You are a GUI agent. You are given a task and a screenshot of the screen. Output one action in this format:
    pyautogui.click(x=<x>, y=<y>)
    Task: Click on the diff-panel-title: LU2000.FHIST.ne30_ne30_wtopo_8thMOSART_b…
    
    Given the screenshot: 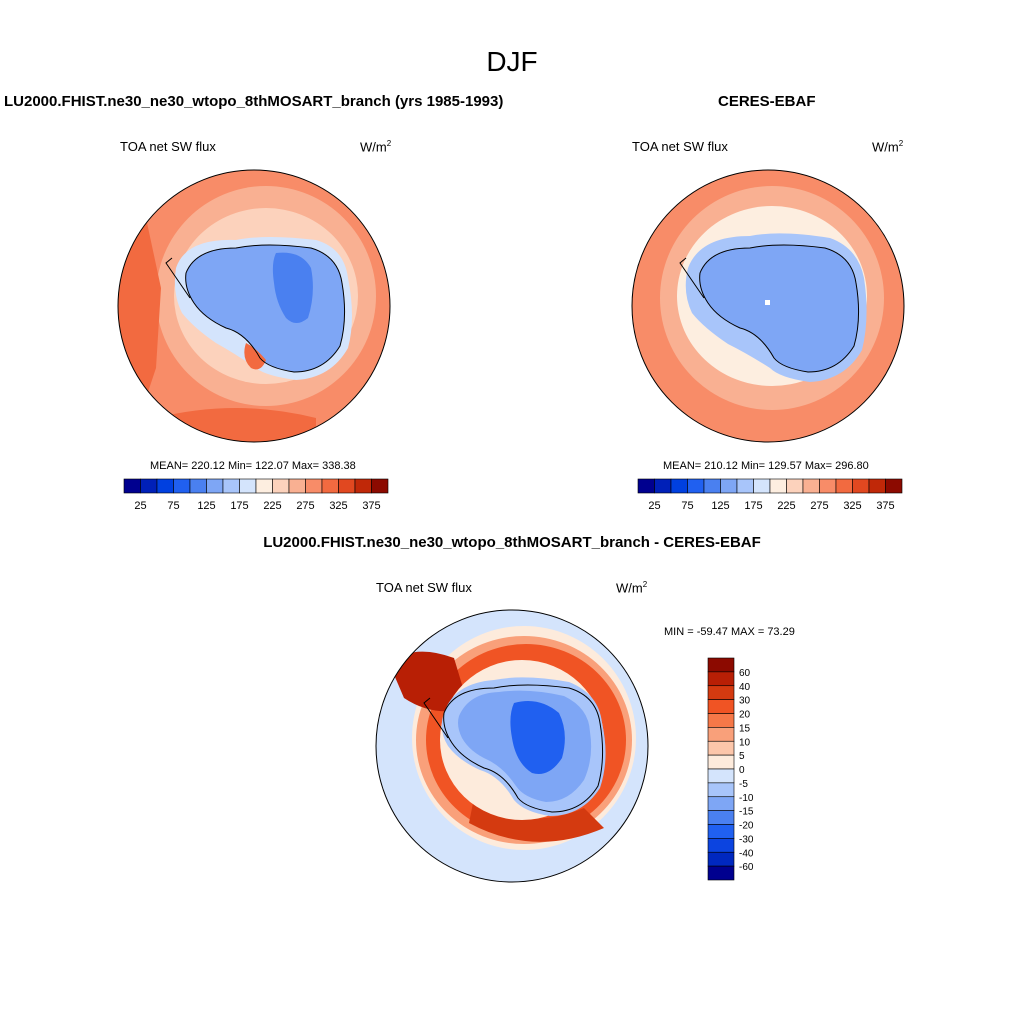 What is the action you would take?
    pyautogui.click(x=512, y=542)
    